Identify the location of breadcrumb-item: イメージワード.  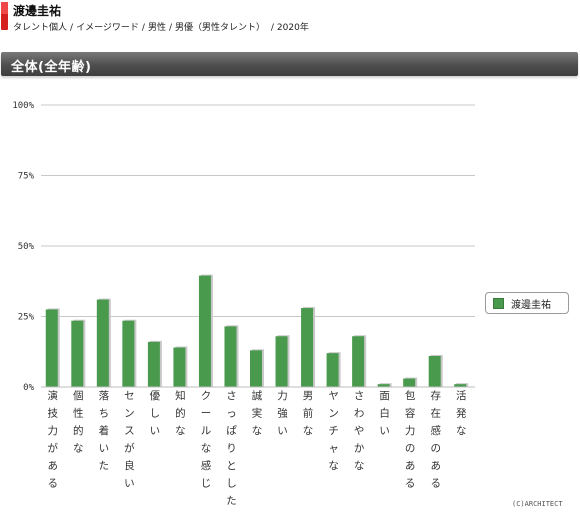
(107, 28).